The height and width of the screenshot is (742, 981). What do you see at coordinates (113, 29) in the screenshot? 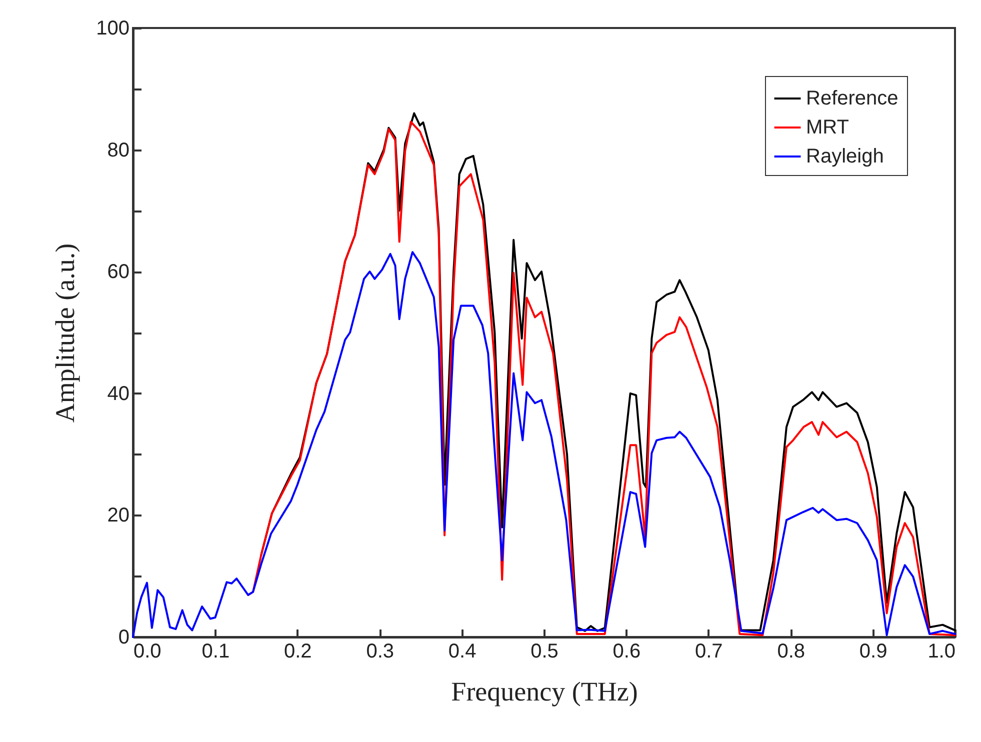
I see `y-tick-label: 100` at bounding box center [113, 29].